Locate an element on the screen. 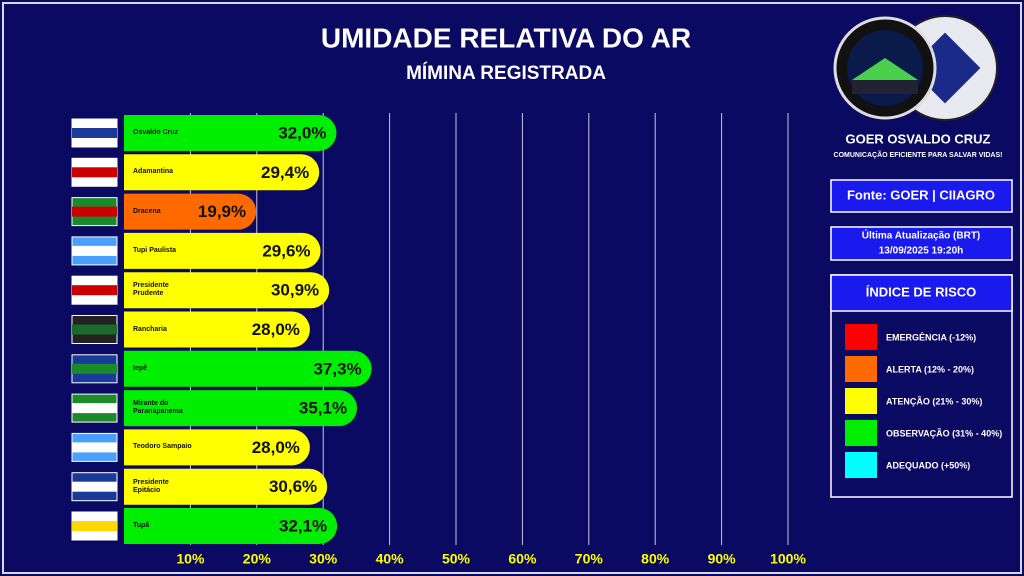 This screenshot has height=576, width=1024. category-label: Adamantina is located at coordinates (153, 172).